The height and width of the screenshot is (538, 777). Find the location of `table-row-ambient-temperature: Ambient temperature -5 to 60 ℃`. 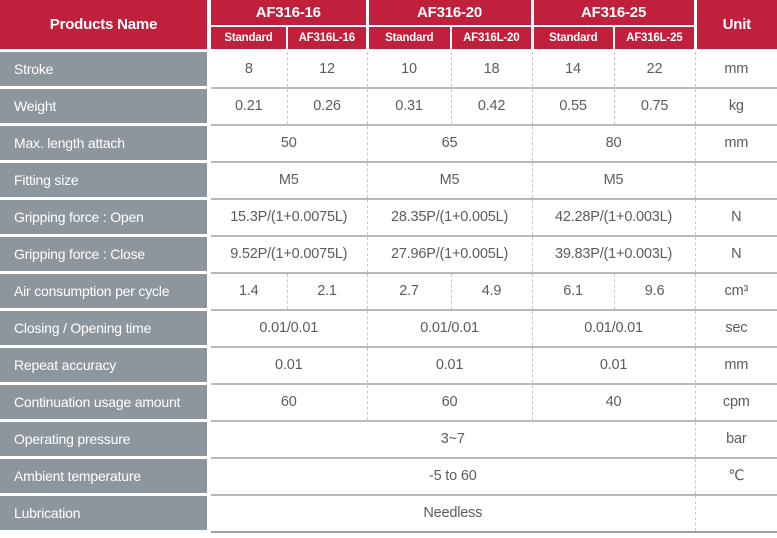

table-row-ambient-temperature: Ambient temperature -5 to 60 ℃ is located at coordinates (388, 476).